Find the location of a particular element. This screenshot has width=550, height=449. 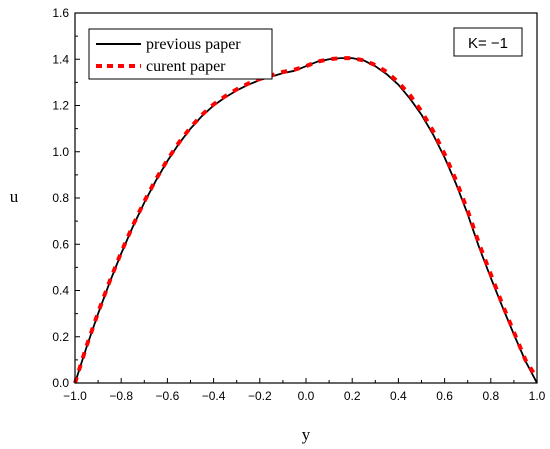

y-tick-label: 0.2 is located at coordinates (60, 337).